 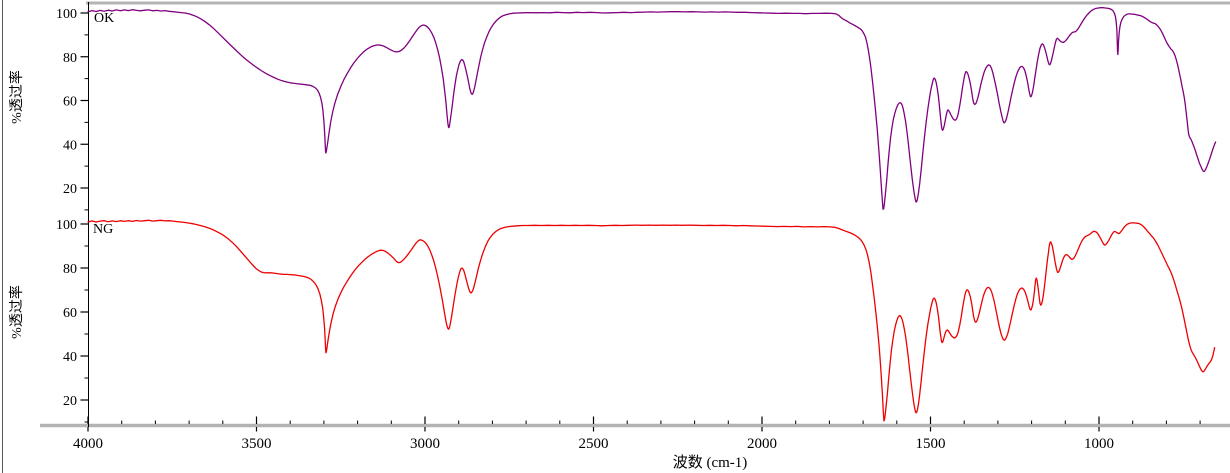 I want to click on ok-curve-label: OK, so click(x=104, y=18).